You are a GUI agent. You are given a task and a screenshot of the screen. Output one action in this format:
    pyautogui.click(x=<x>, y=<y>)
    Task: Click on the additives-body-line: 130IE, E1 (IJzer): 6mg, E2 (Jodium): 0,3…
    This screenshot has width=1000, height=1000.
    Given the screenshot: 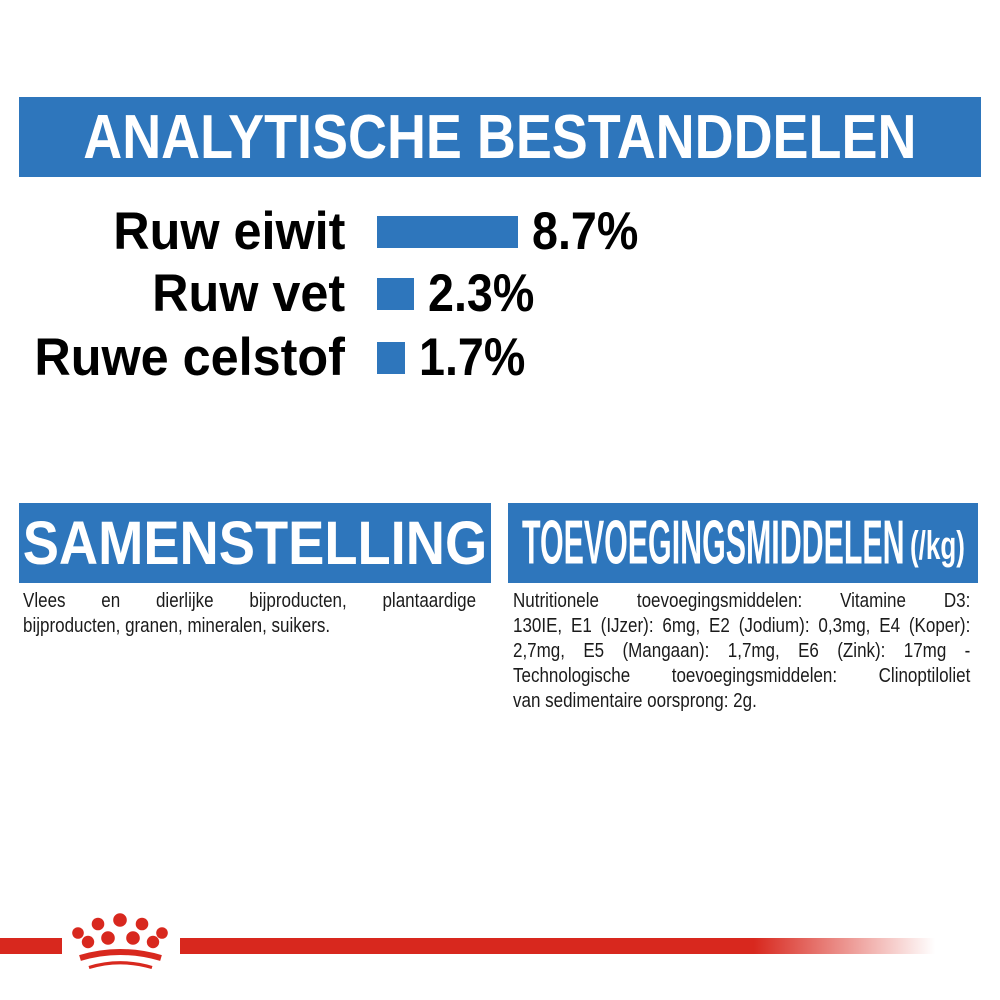 What is the action you would take?
    pyautogui.click(x=742, y=626)
    